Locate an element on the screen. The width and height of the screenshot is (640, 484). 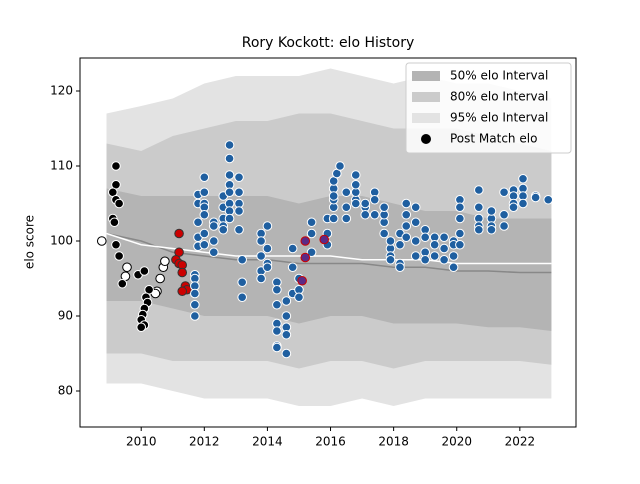
legend-swatch is located at coordinates (426, 97).